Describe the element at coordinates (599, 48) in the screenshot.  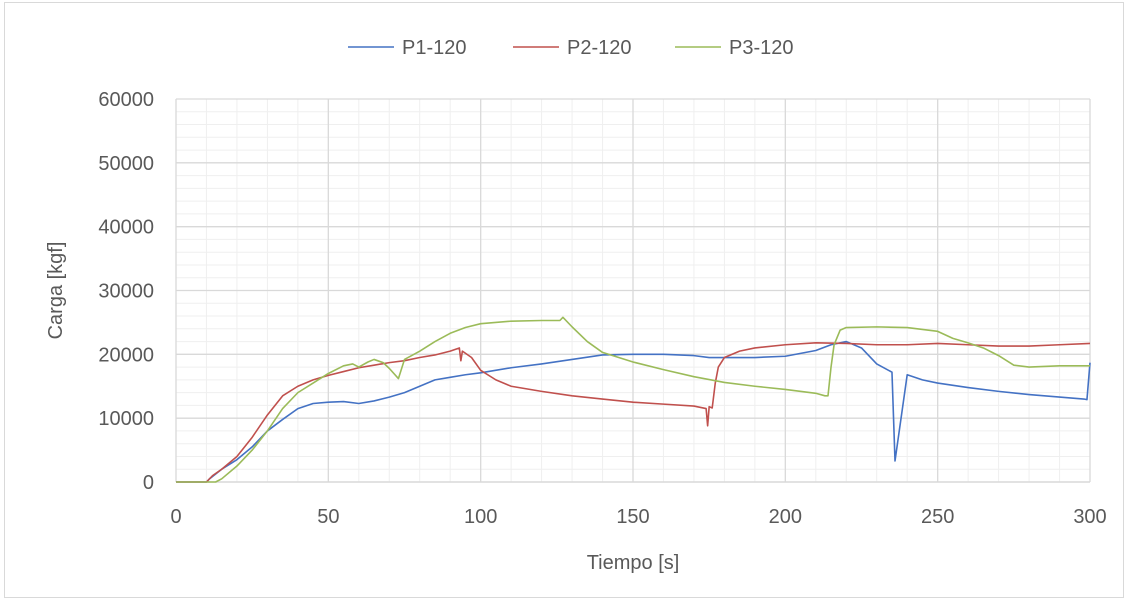
I see `legend-label-p2-120: P2-120` at that location.